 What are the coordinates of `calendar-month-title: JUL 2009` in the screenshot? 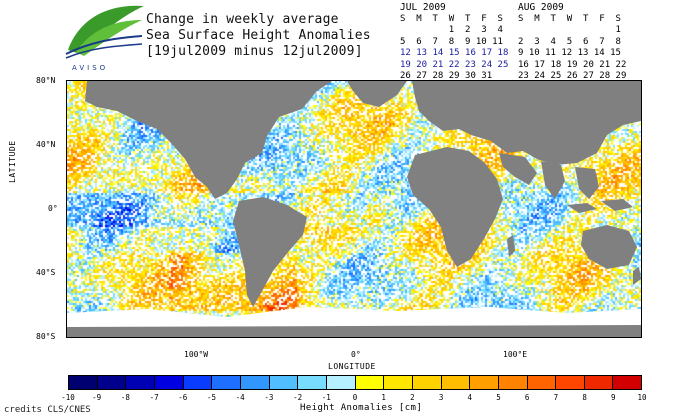 It's located at (423, 7).